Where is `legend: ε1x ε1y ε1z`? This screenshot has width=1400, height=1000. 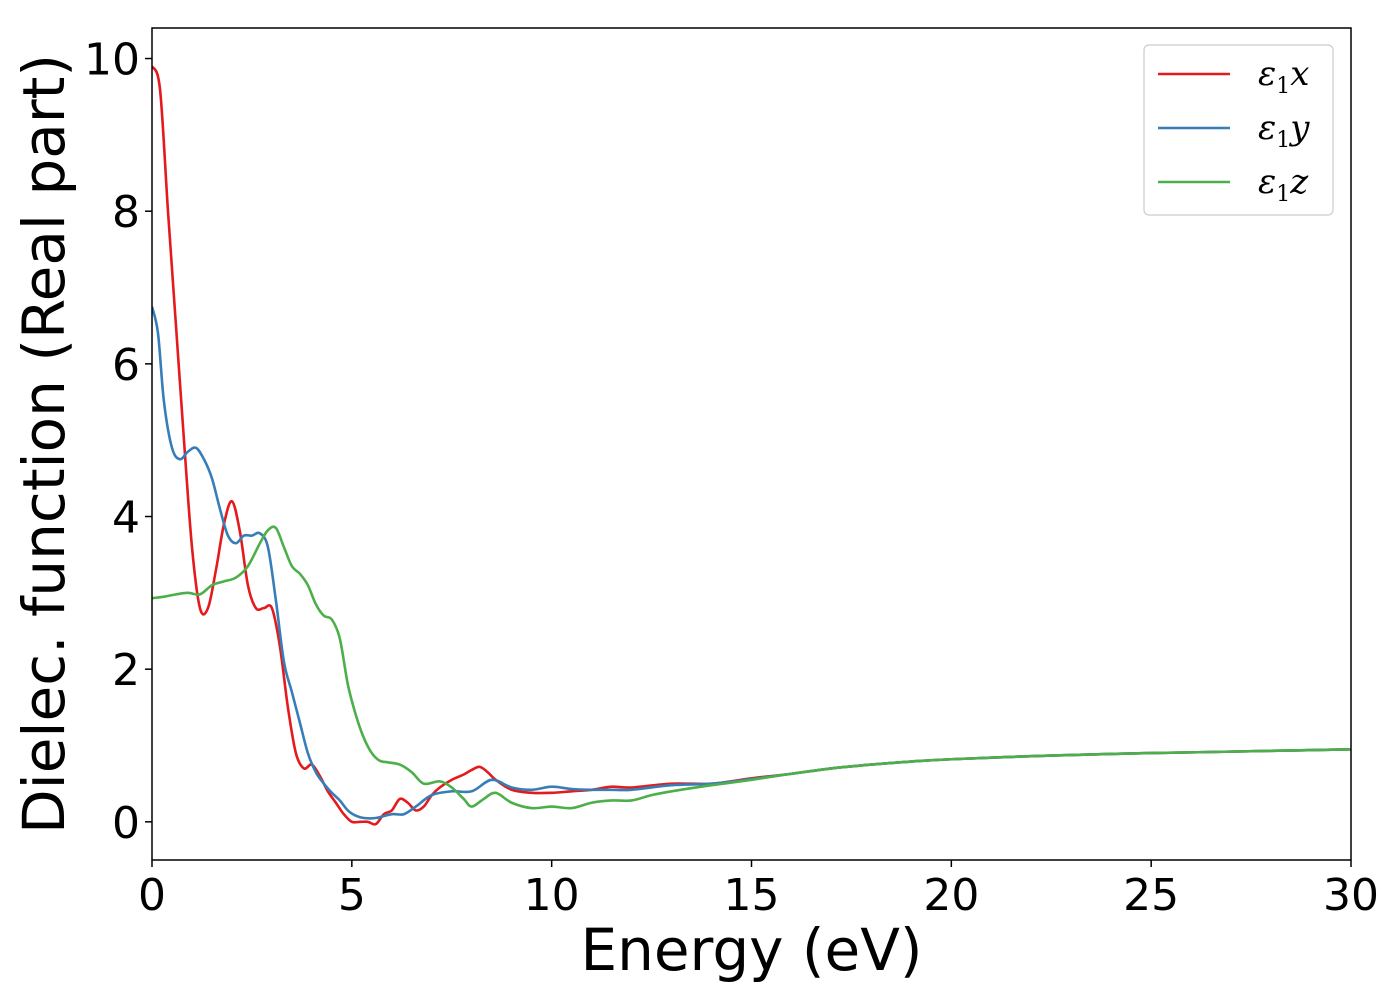 legend: ε1x ε1y ε1z is located at coordinates (1238, 130).